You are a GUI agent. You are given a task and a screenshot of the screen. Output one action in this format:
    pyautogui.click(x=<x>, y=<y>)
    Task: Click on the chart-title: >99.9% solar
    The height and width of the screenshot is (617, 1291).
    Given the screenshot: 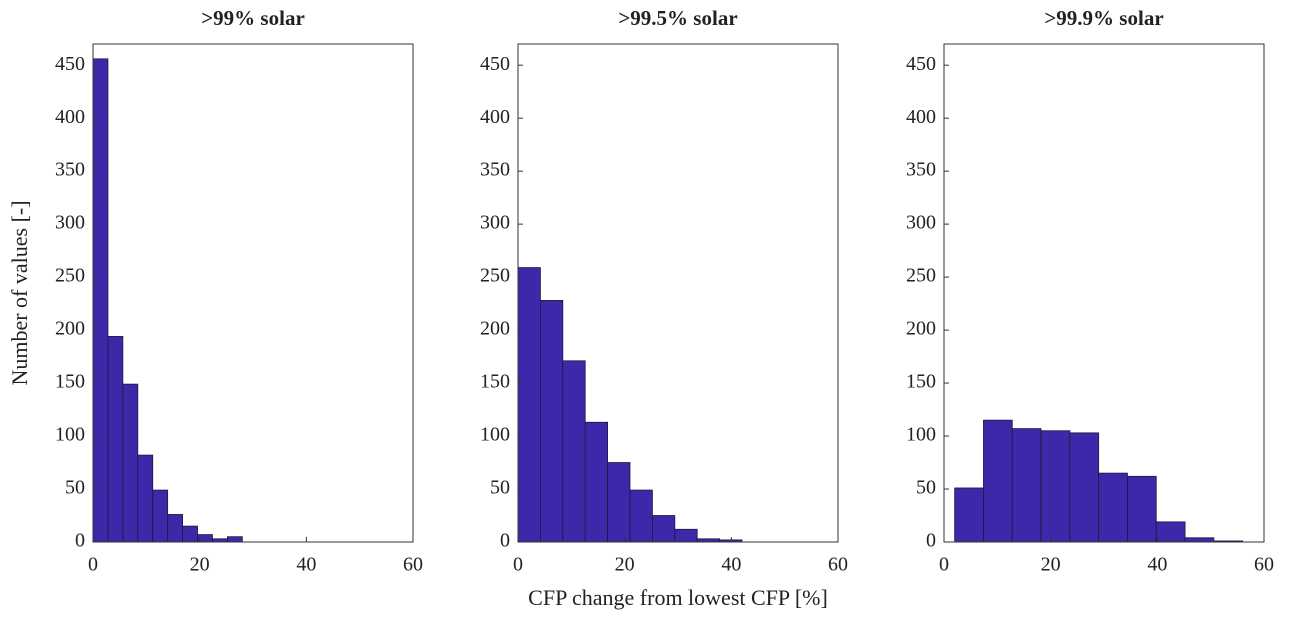 What is the action you would take?
    pyautogui.click(x=1103, y=18)
    